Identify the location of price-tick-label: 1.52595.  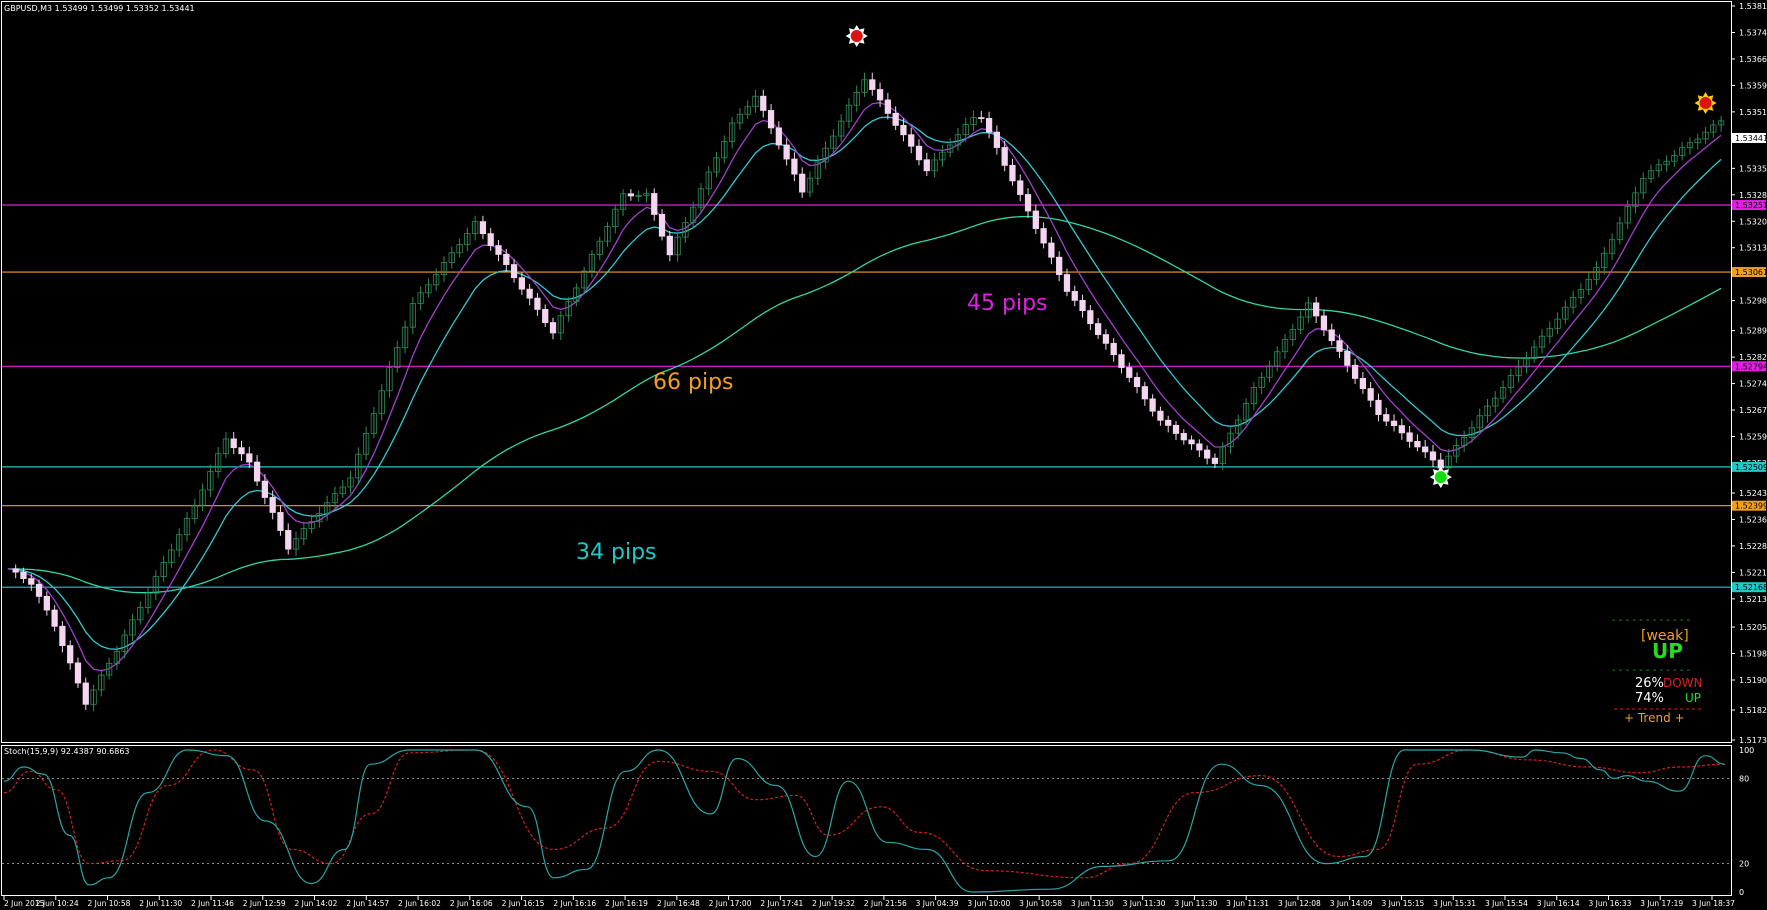
(1753, 437).